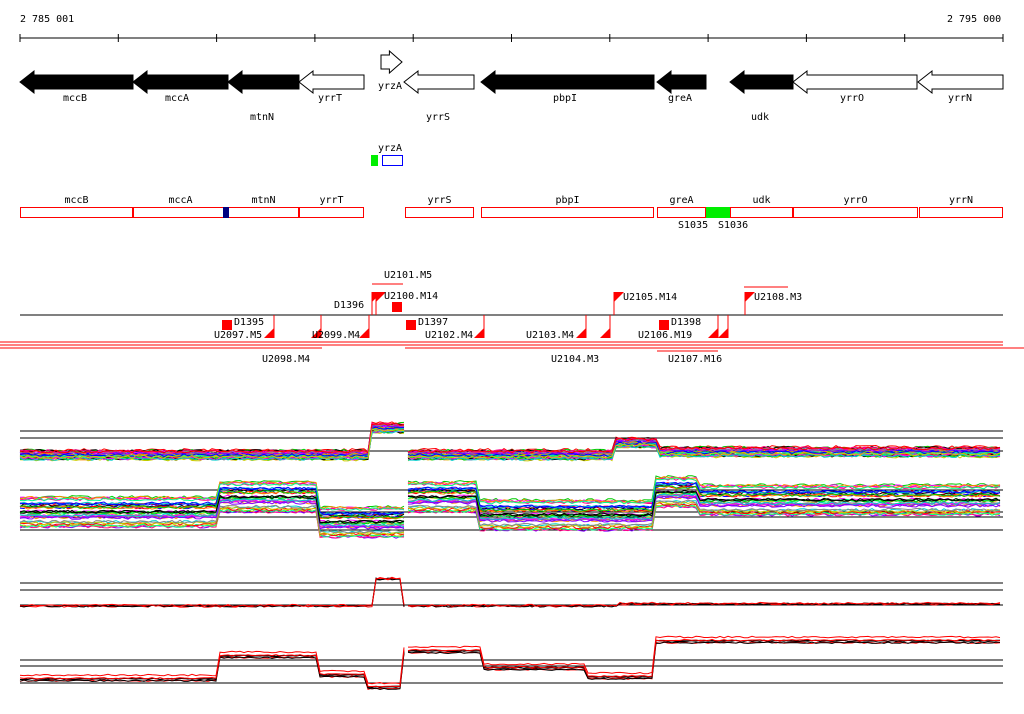 The image size is (1024, 714). Describe the element at coordinates (263, 212) in the screenshot. I see `operon-box-mtnN` at that location.